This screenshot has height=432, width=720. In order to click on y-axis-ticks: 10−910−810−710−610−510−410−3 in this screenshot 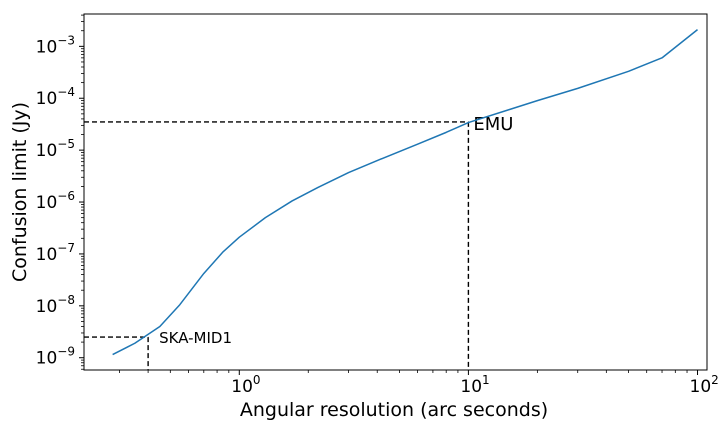, I will do `click(60, 192)`.